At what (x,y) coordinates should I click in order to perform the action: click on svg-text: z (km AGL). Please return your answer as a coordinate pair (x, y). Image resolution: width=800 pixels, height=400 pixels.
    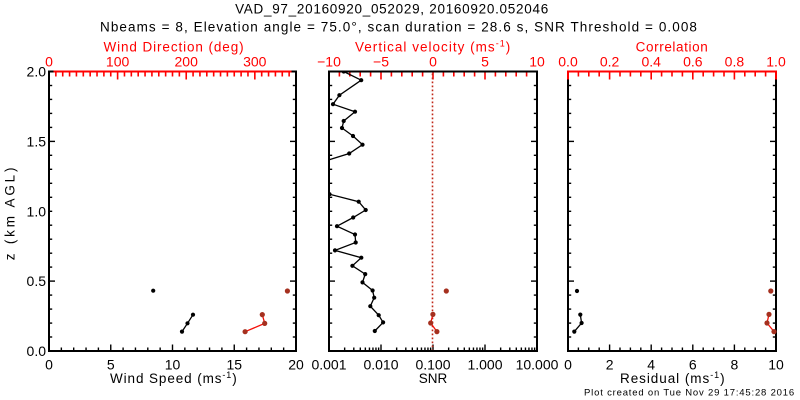
    Looking at the image, I should click on (10, 213).